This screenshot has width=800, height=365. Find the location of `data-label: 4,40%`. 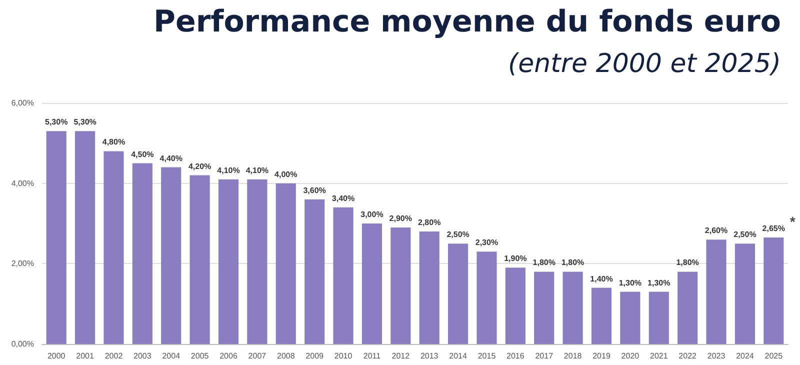

data-label: 4,40% is located at coordinates (171, 158).